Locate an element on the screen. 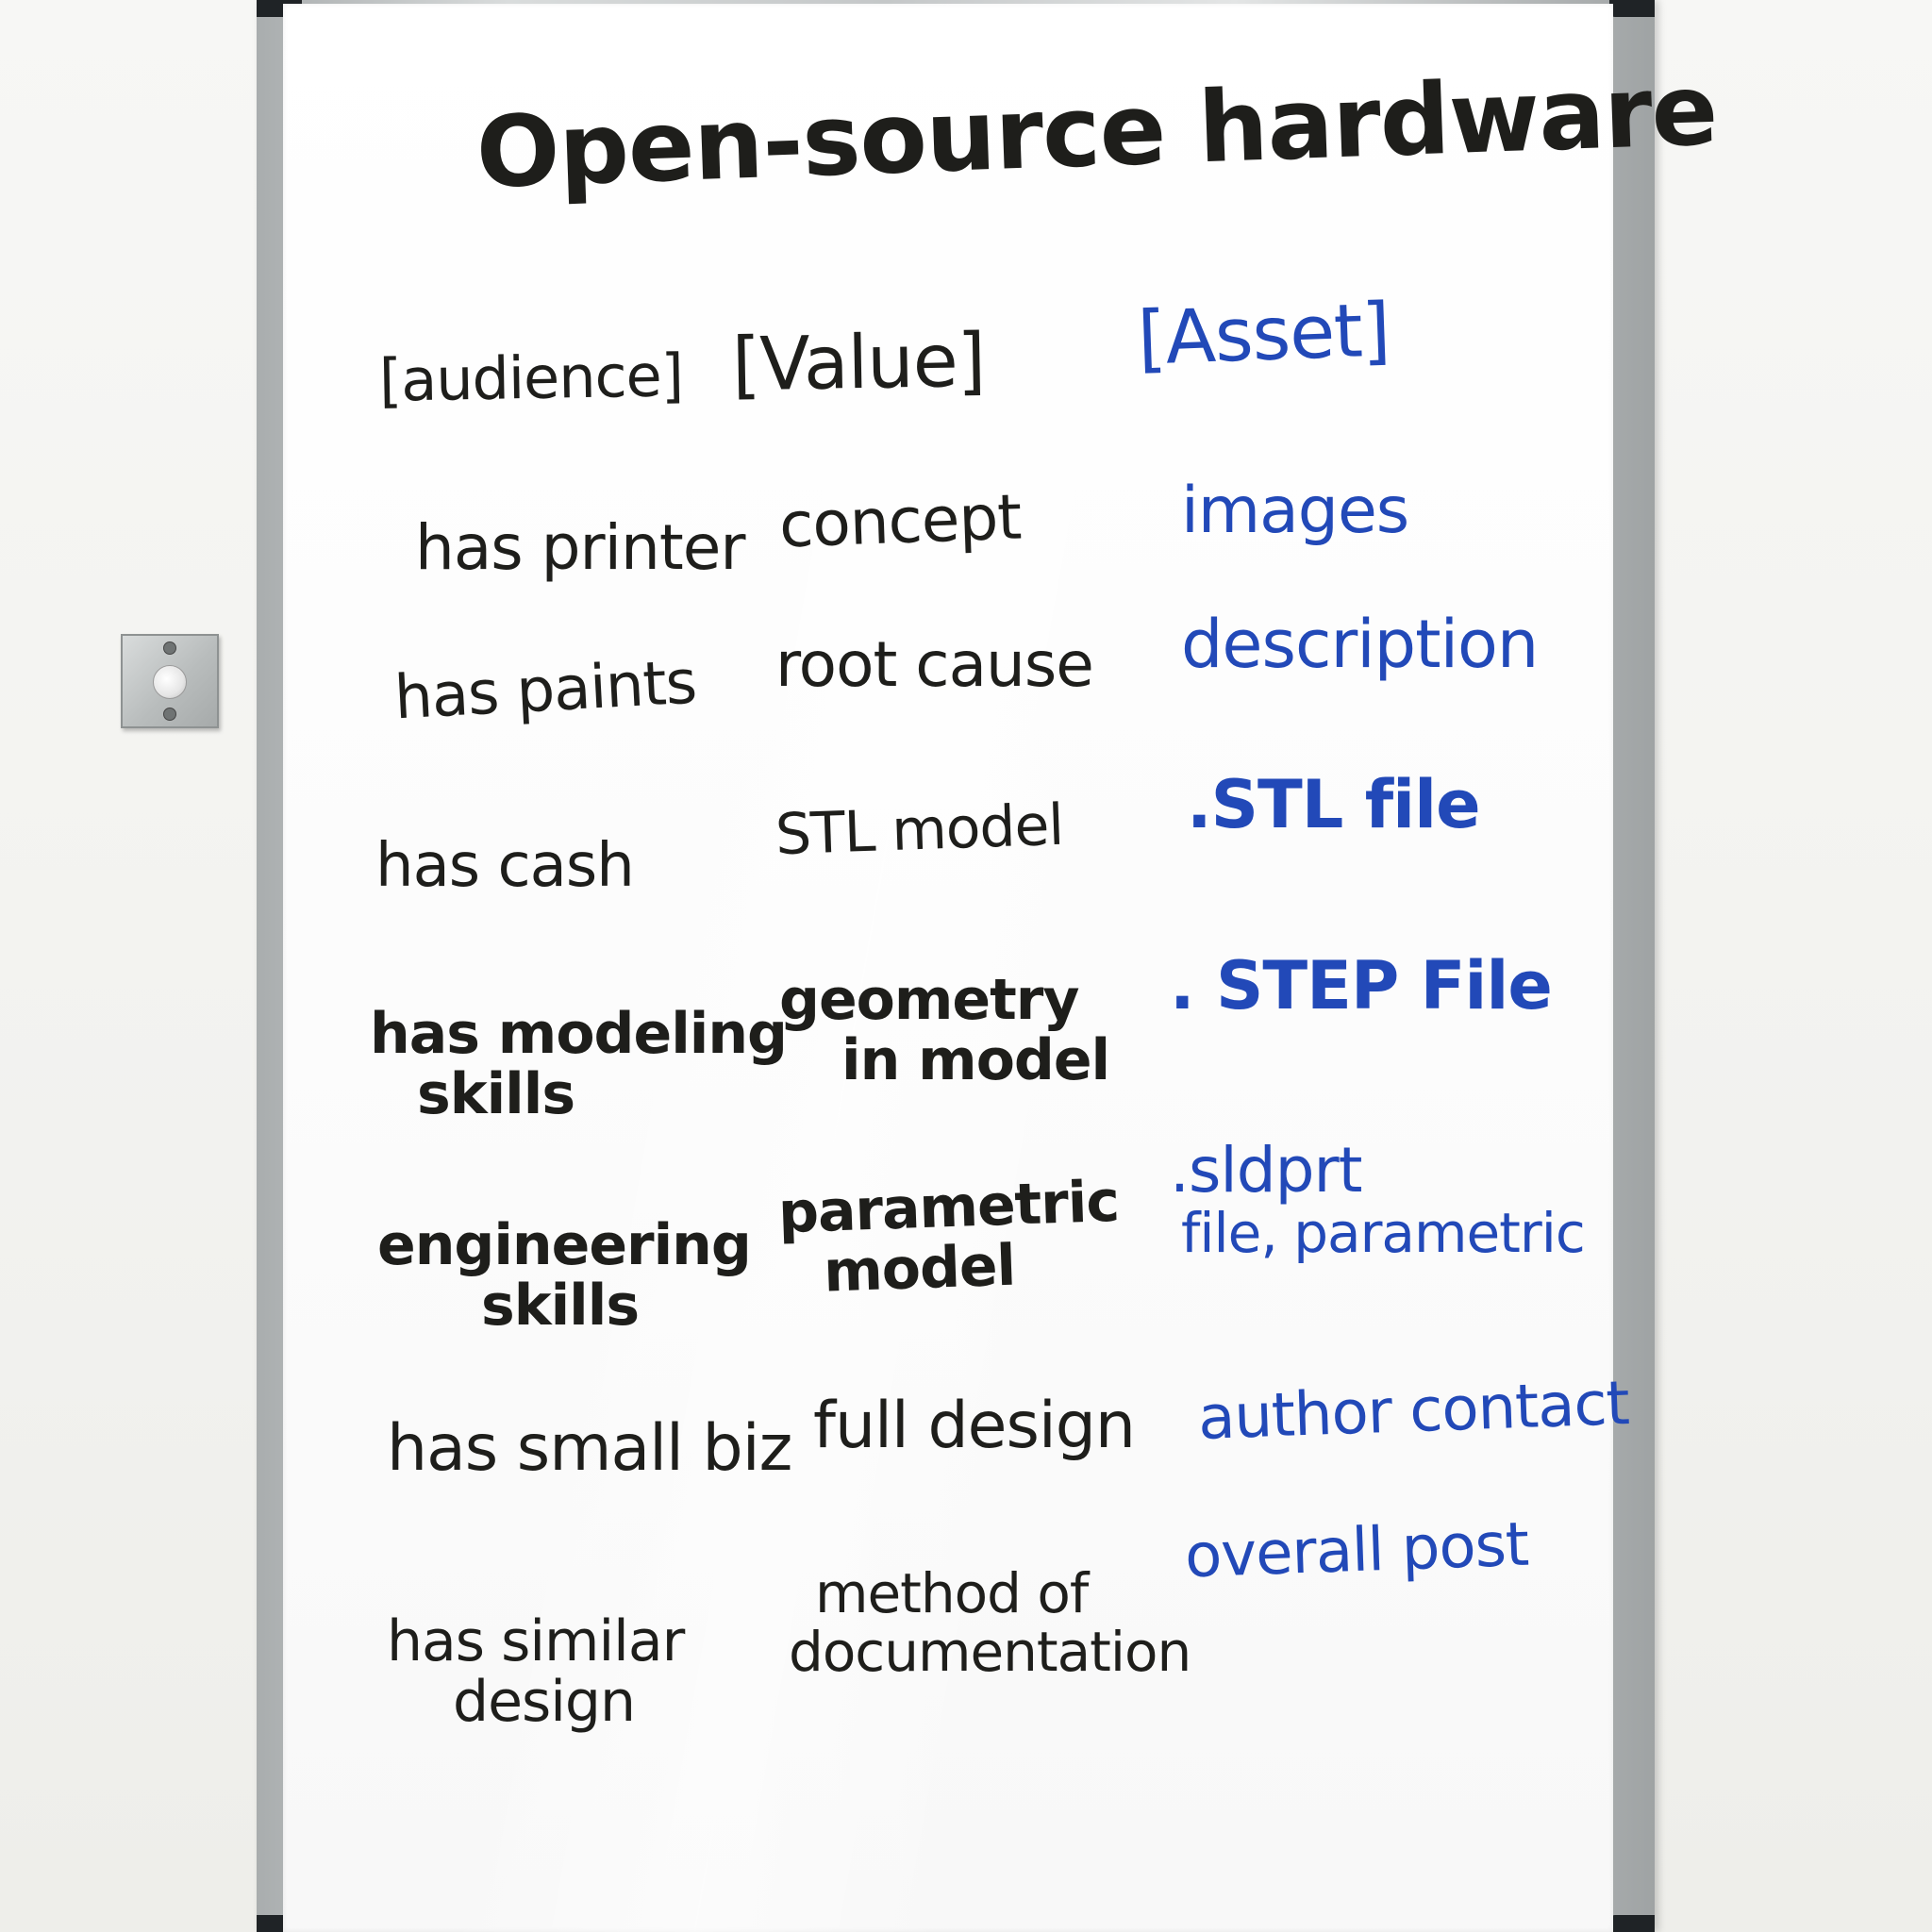  asset-item-line1: images is located at coordinates (1295, 511).